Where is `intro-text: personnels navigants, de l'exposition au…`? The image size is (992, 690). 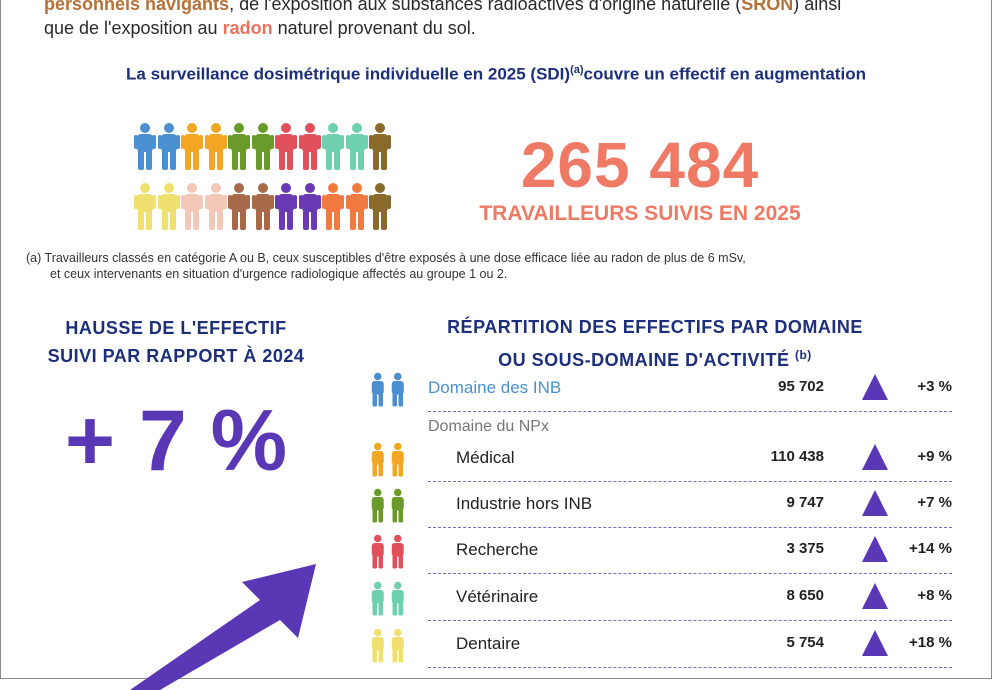
intro-text: personnels navigants, de l'exposition au… is located at coordinates (504, 20).